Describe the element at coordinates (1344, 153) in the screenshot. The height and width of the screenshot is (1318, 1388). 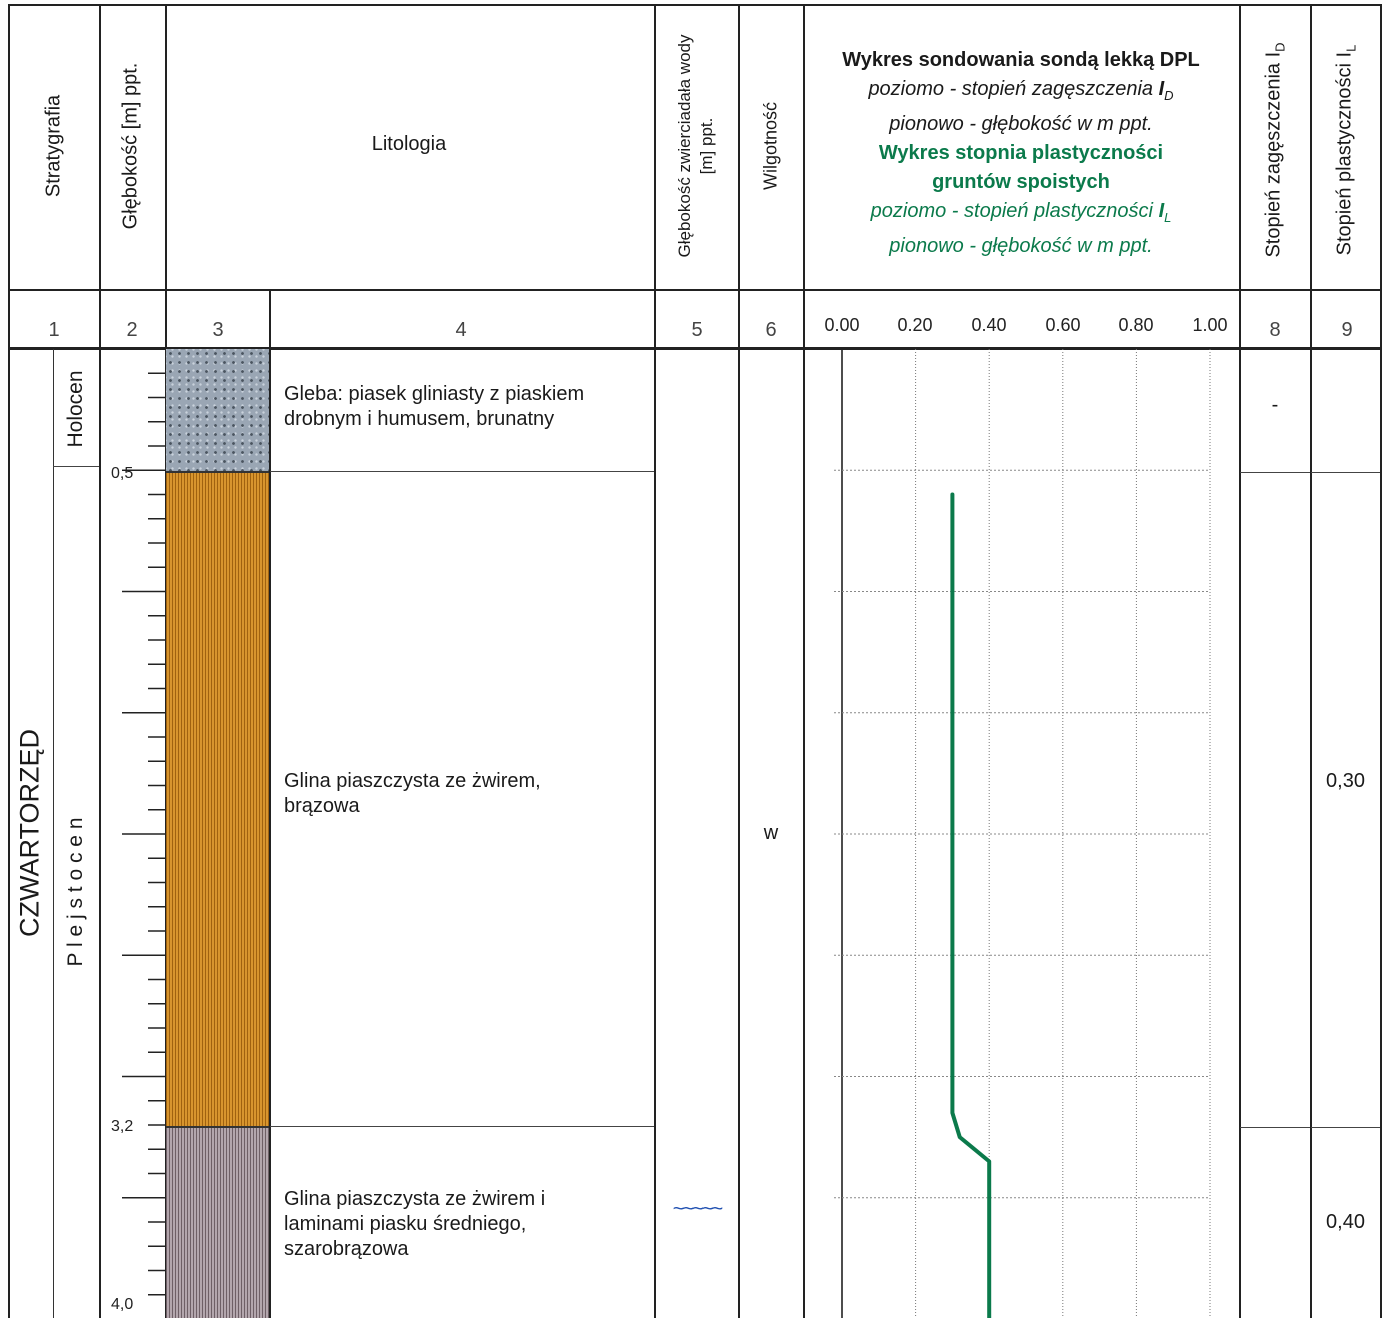
I see `header-col9-text: Stopień plastyczności I` at that location.